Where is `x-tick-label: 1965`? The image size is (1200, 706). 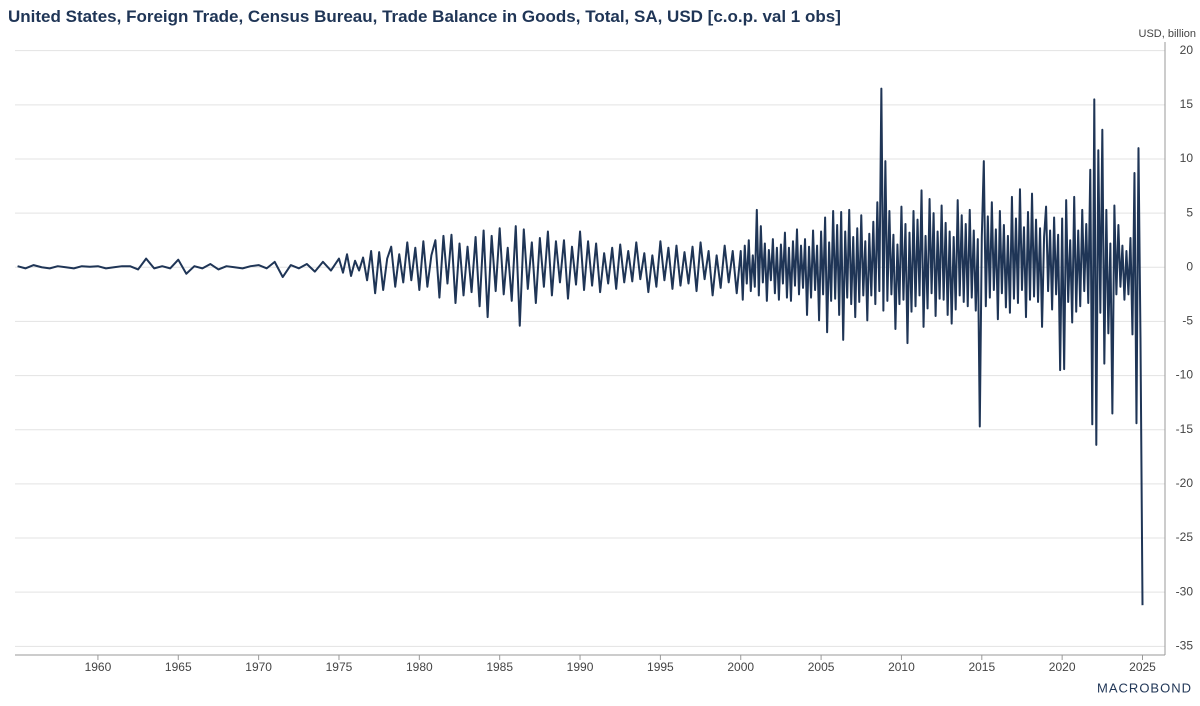 x-tick-label: 1965 is located at coordinates (178, 667).